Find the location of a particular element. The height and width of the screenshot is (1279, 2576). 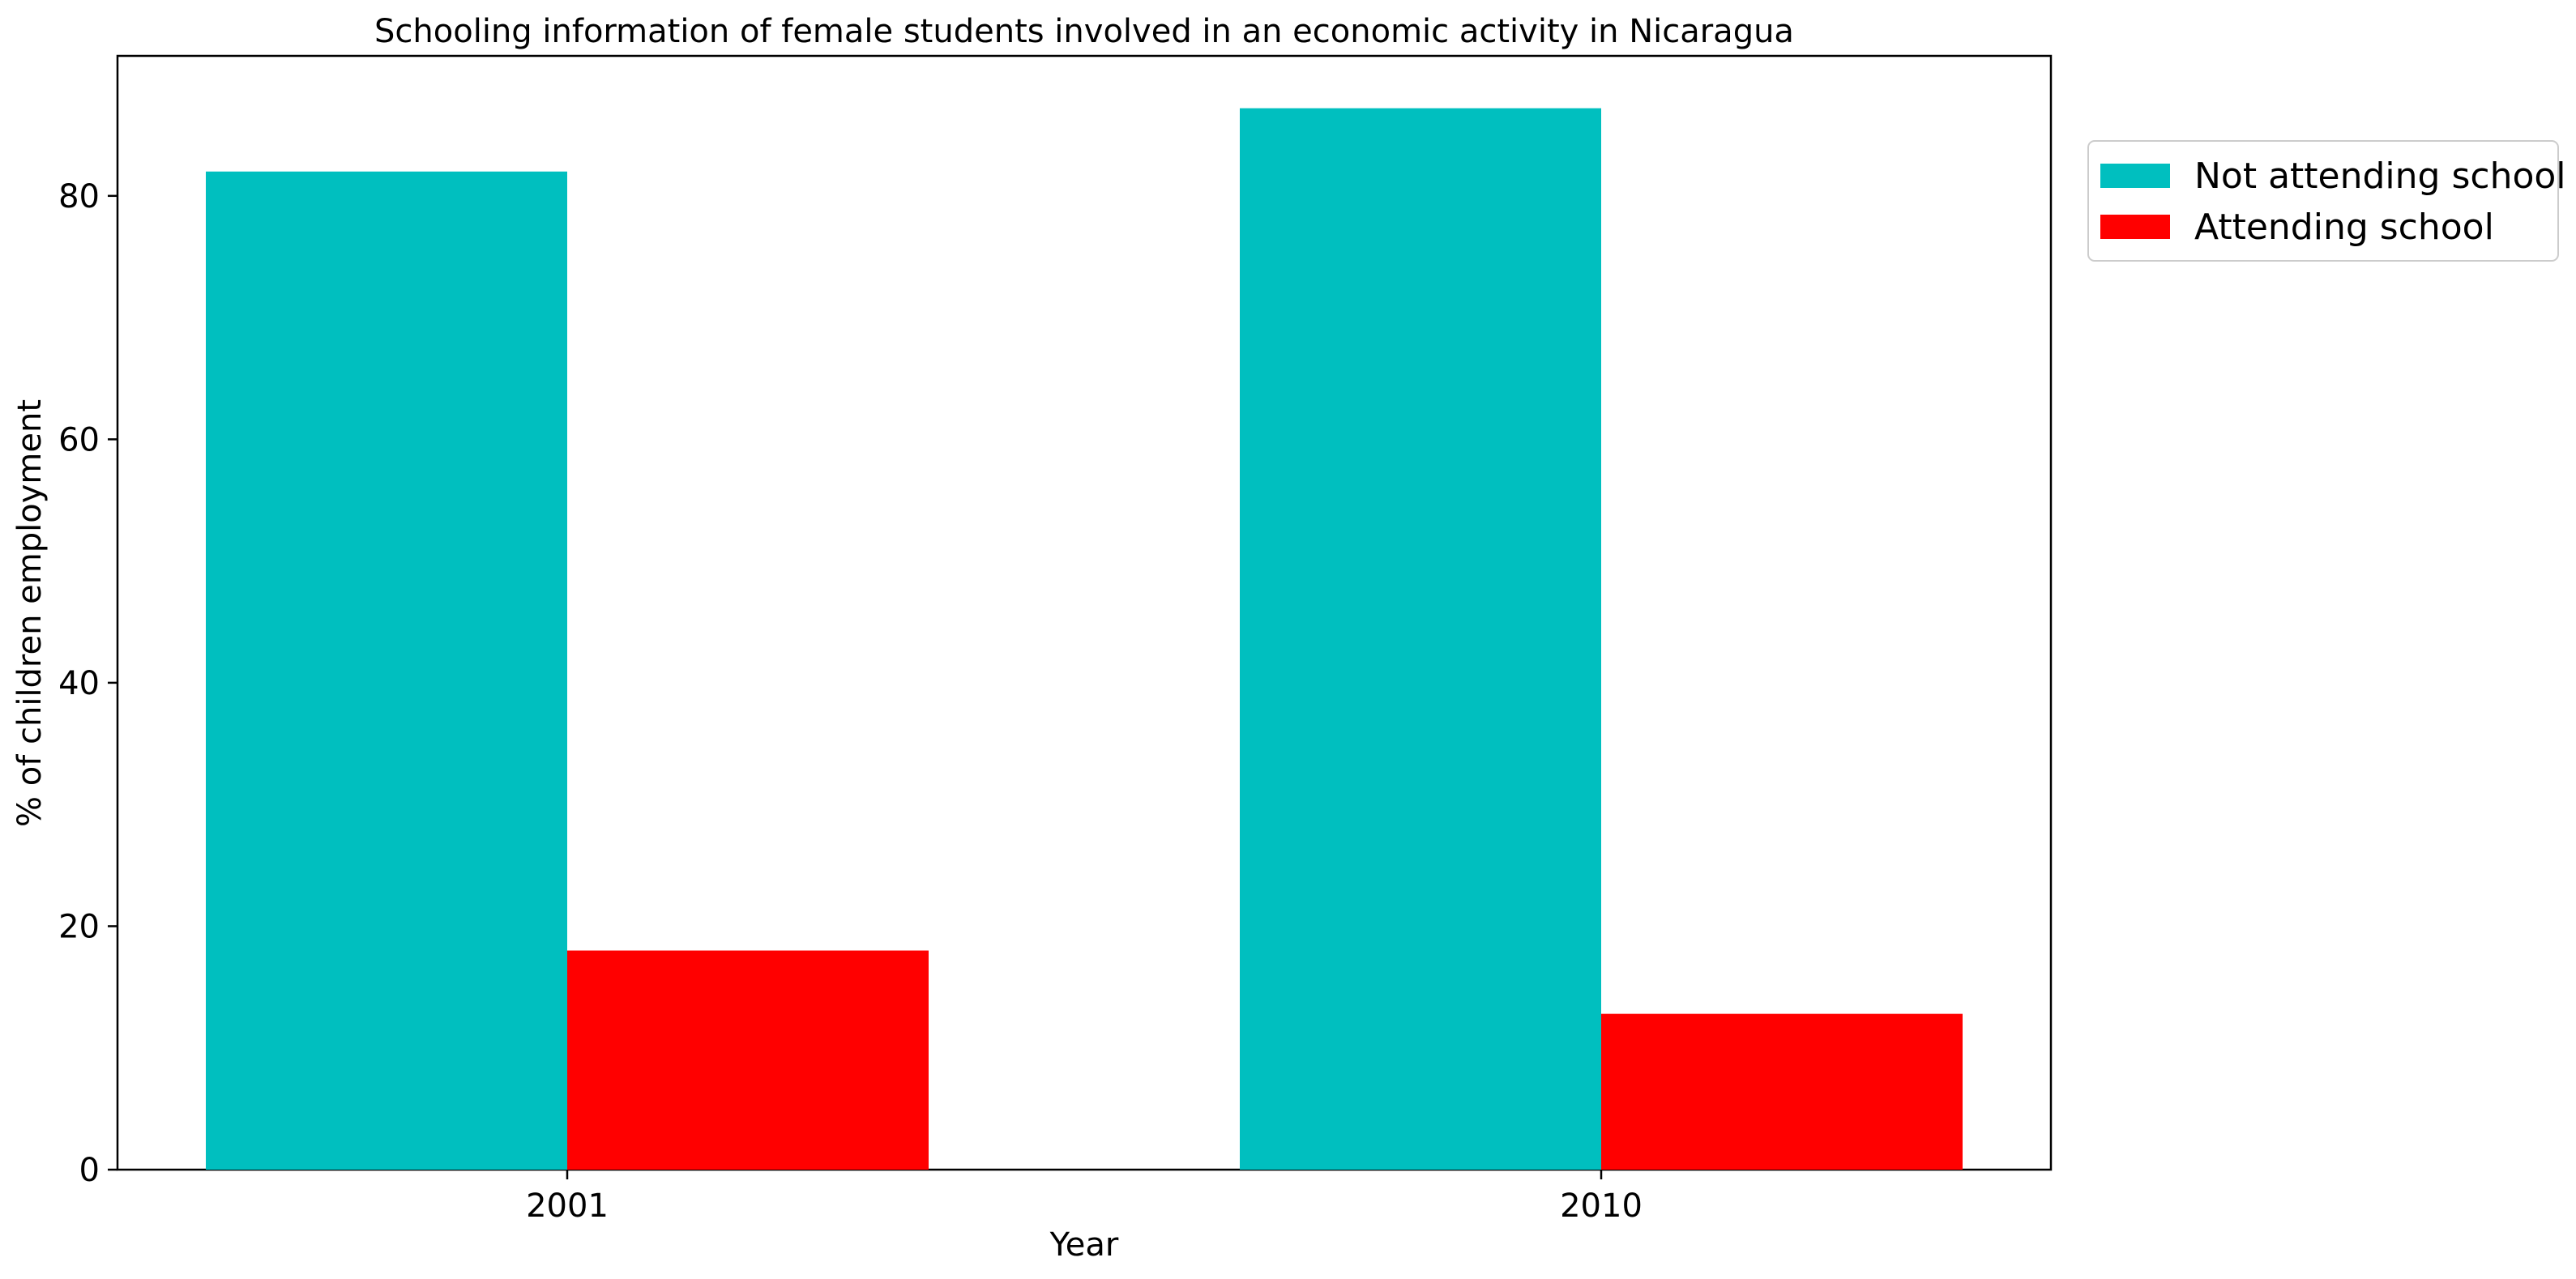

y-axis-ticks: 0 20 40 60 80 is located at coordinates (87, 683).